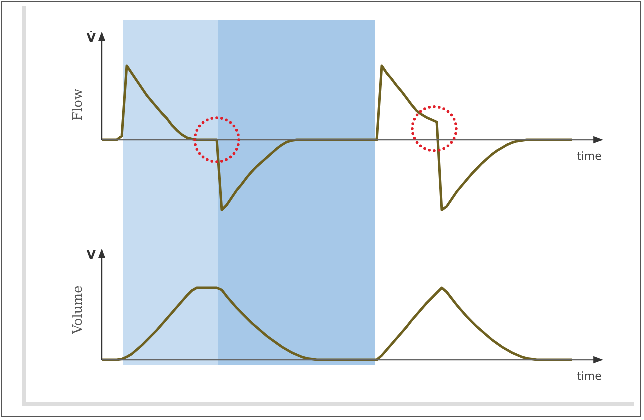  I want to click on text: V̇, so click(91, 37).